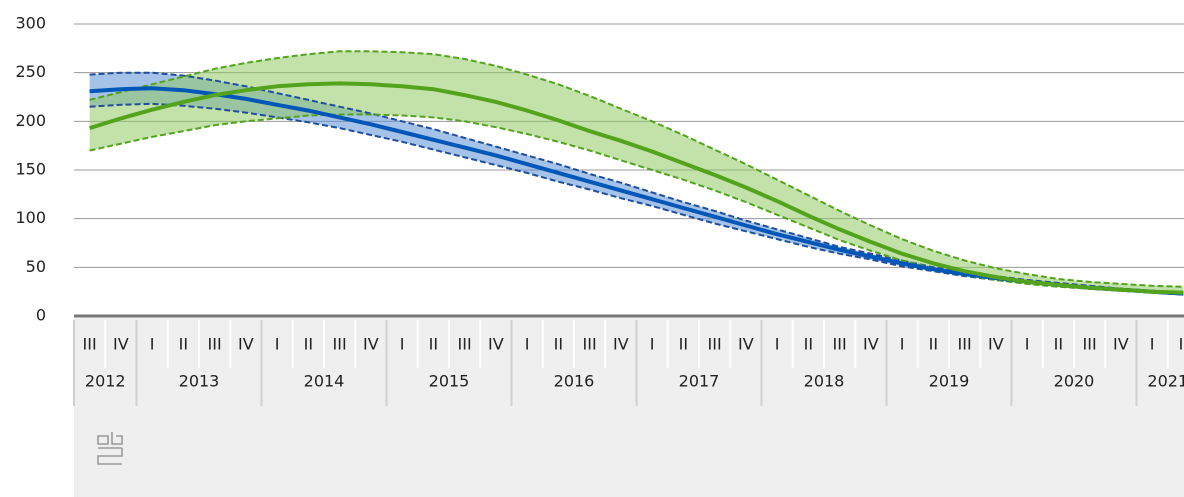 This screenshot has height=497, width=1184. I want to click on year-label: 2012, so click(105, 381).